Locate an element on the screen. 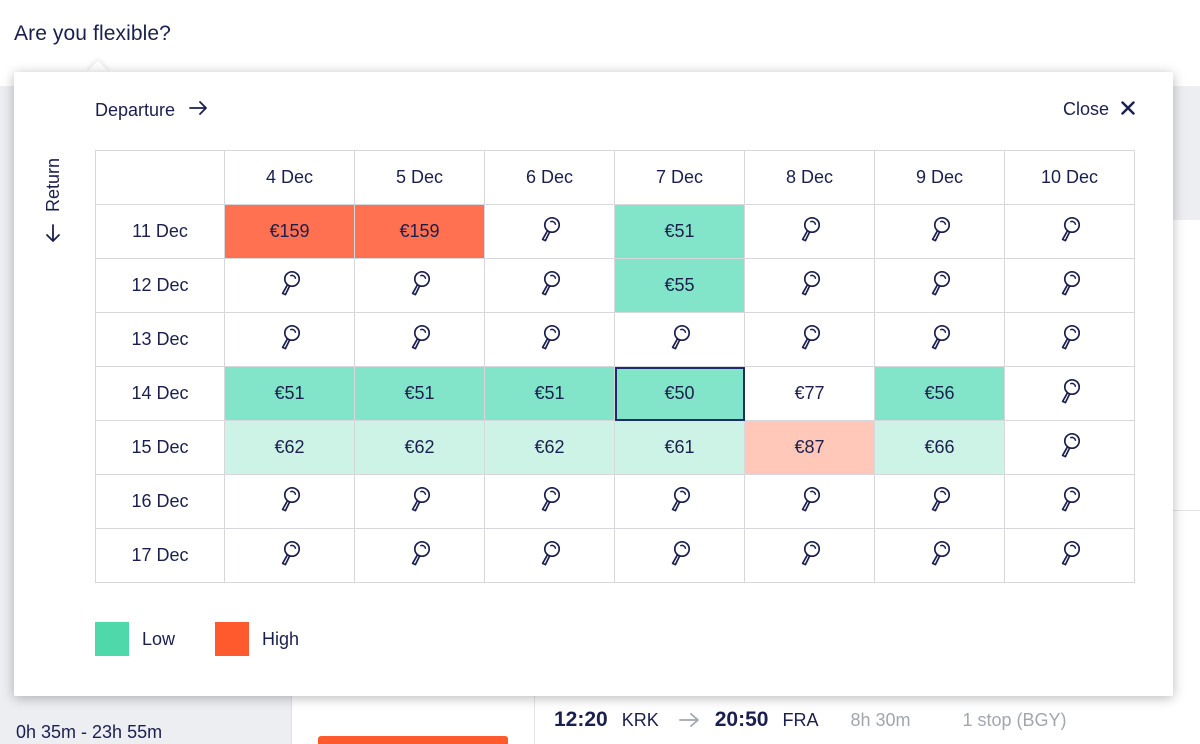 This screenshot has width=1200, height=744. origin-code: KRK is located at coordinates (640, 719).